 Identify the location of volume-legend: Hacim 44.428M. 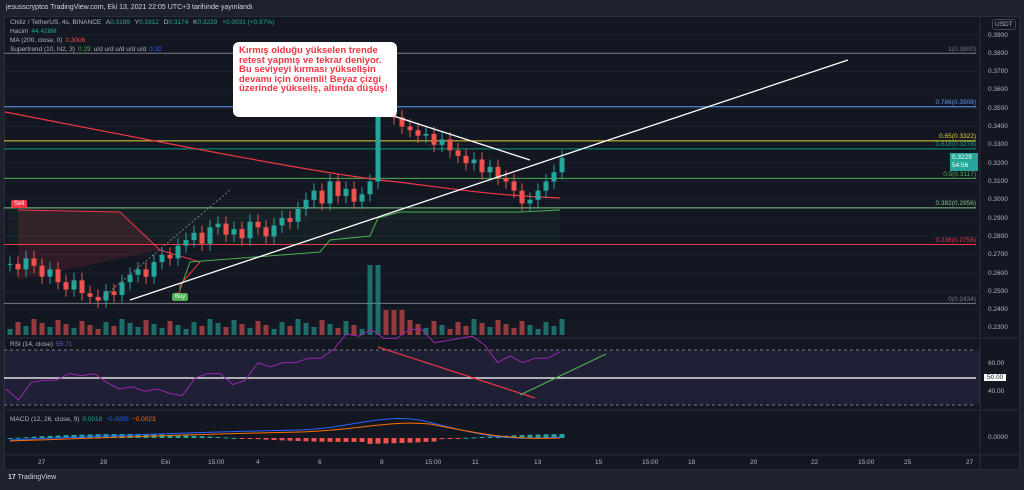
(33, 31).